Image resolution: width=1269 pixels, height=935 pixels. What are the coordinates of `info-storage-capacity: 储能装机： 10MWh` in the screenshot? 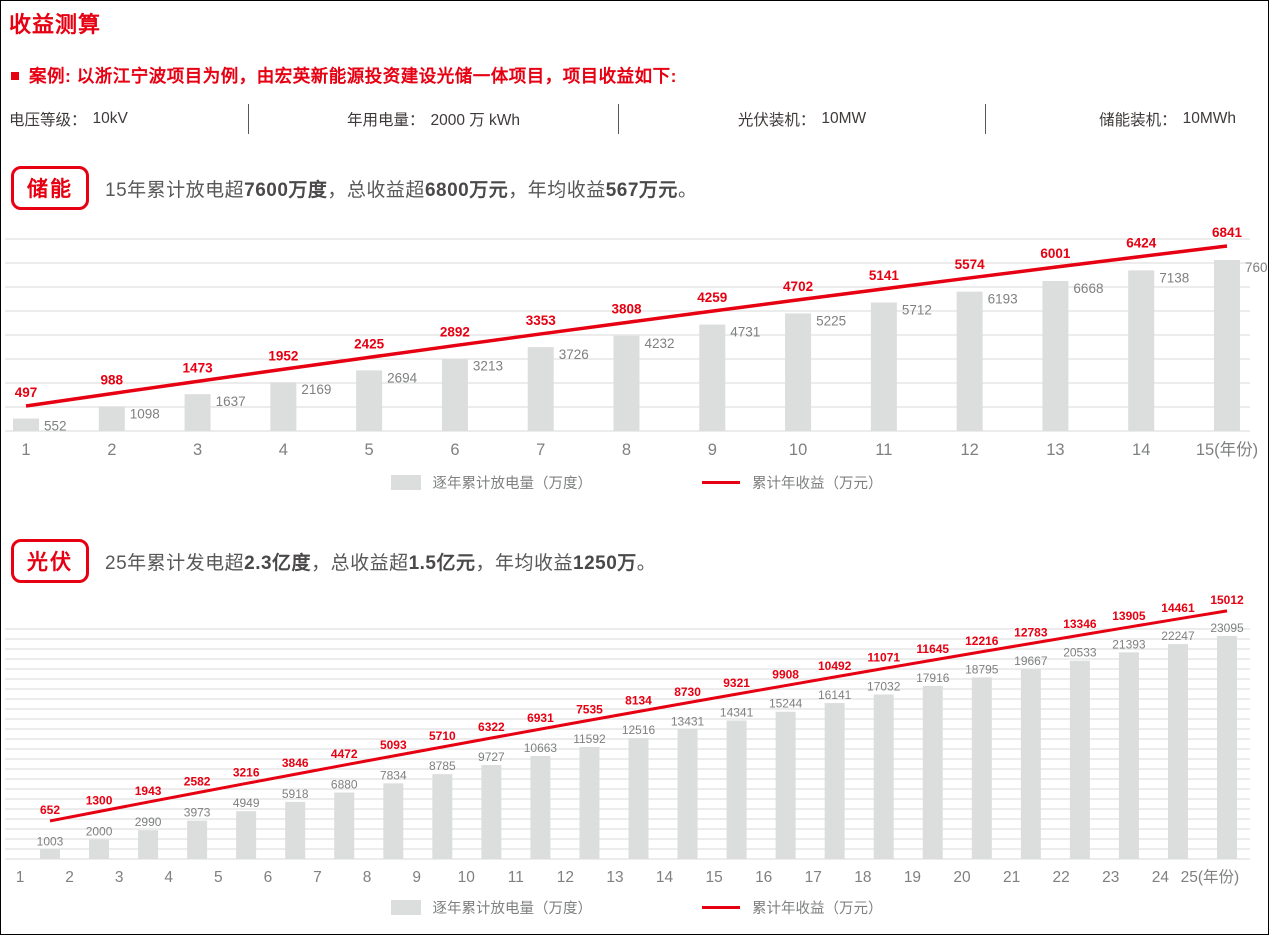 It's located at (1127, 119).